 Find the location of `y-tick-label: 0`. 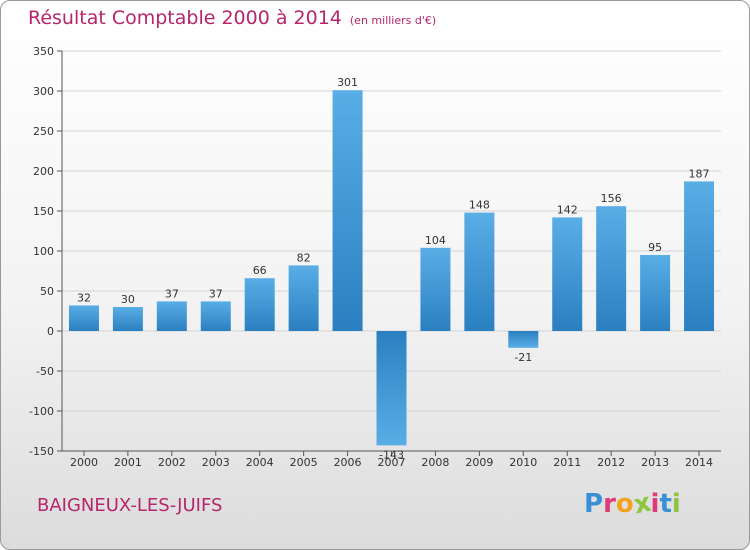

y-tick-label: 0 is located at coordinates (50, 331).